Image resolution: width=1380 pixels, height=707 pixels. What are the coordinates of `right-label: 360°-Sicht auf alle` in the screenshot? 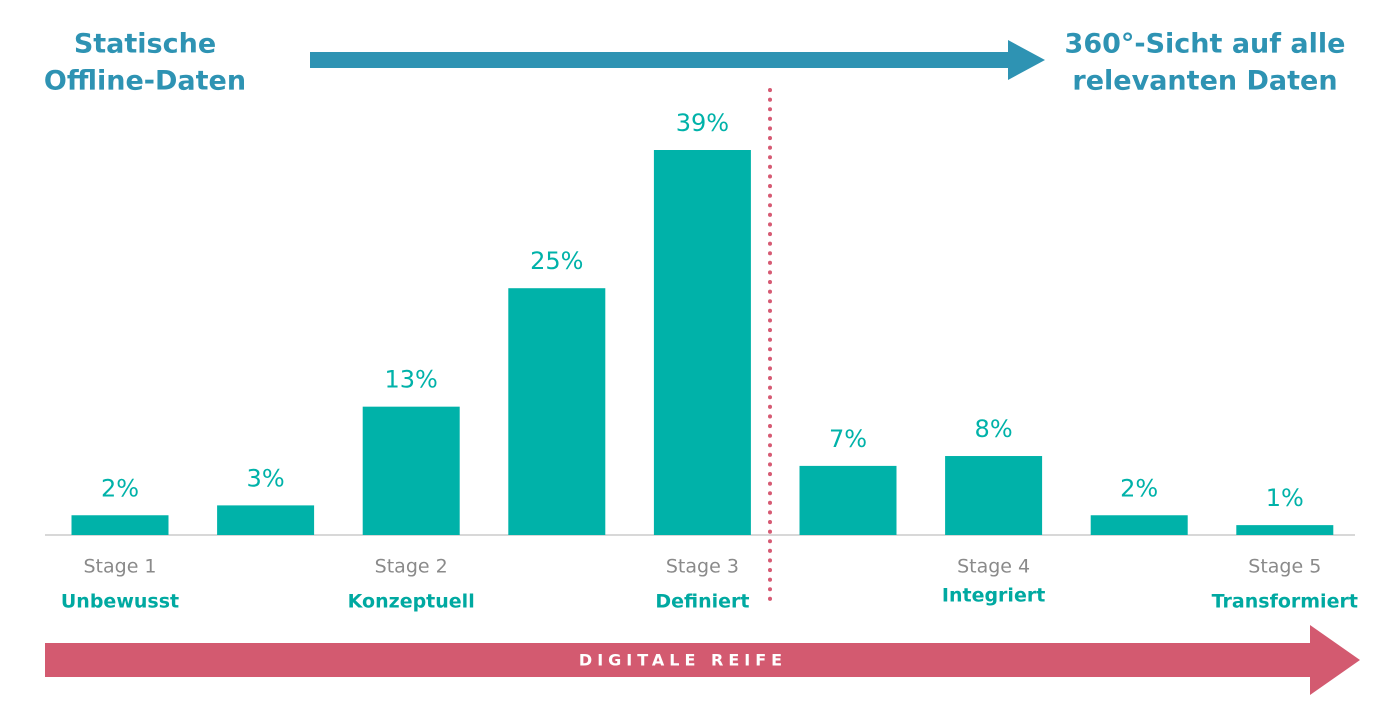 It's located at (1205, 44).